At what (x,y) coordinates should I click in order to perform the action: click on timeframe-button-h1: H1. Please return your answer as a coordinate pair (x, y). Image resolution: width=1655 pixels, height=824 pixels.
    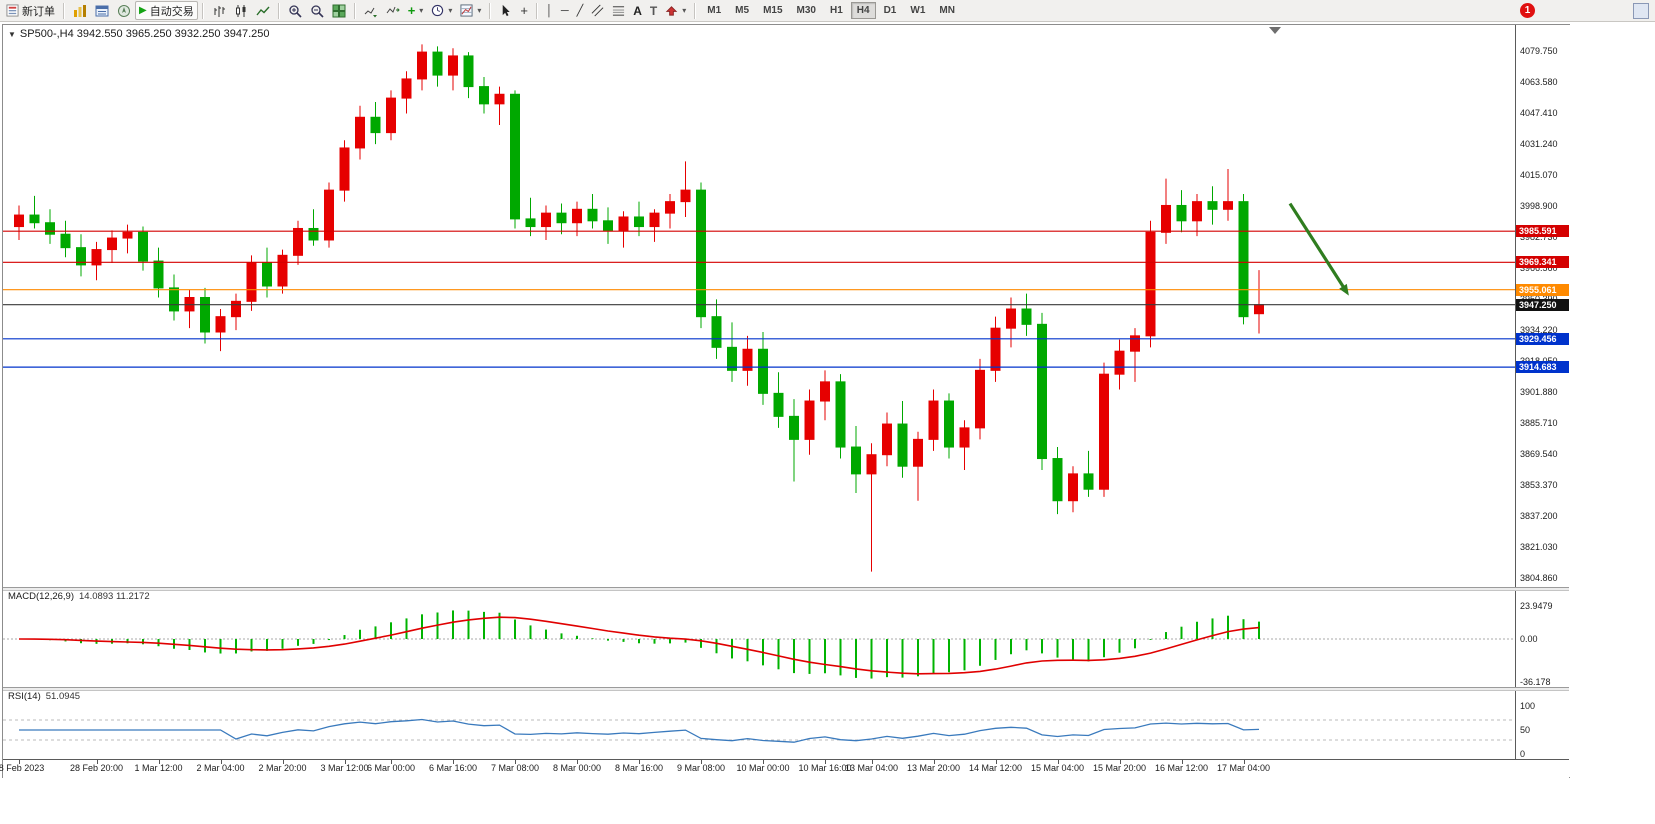
    Looking at the image, I should click on (836, 10).